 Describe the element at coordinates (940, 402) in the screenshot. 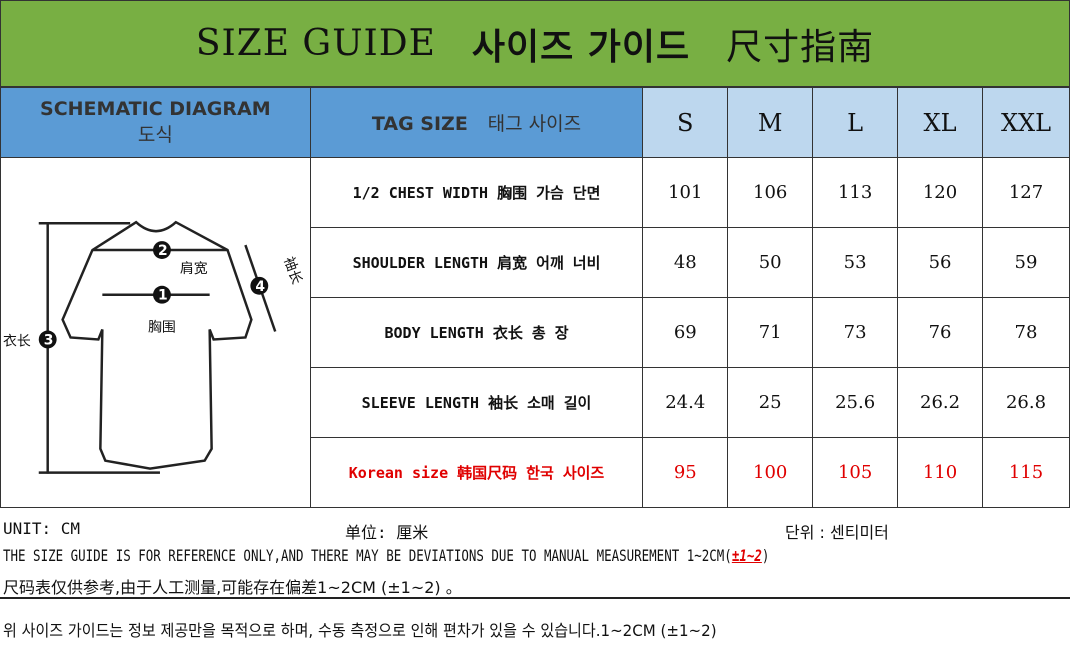

I see `size-value: 26.2` at that location.